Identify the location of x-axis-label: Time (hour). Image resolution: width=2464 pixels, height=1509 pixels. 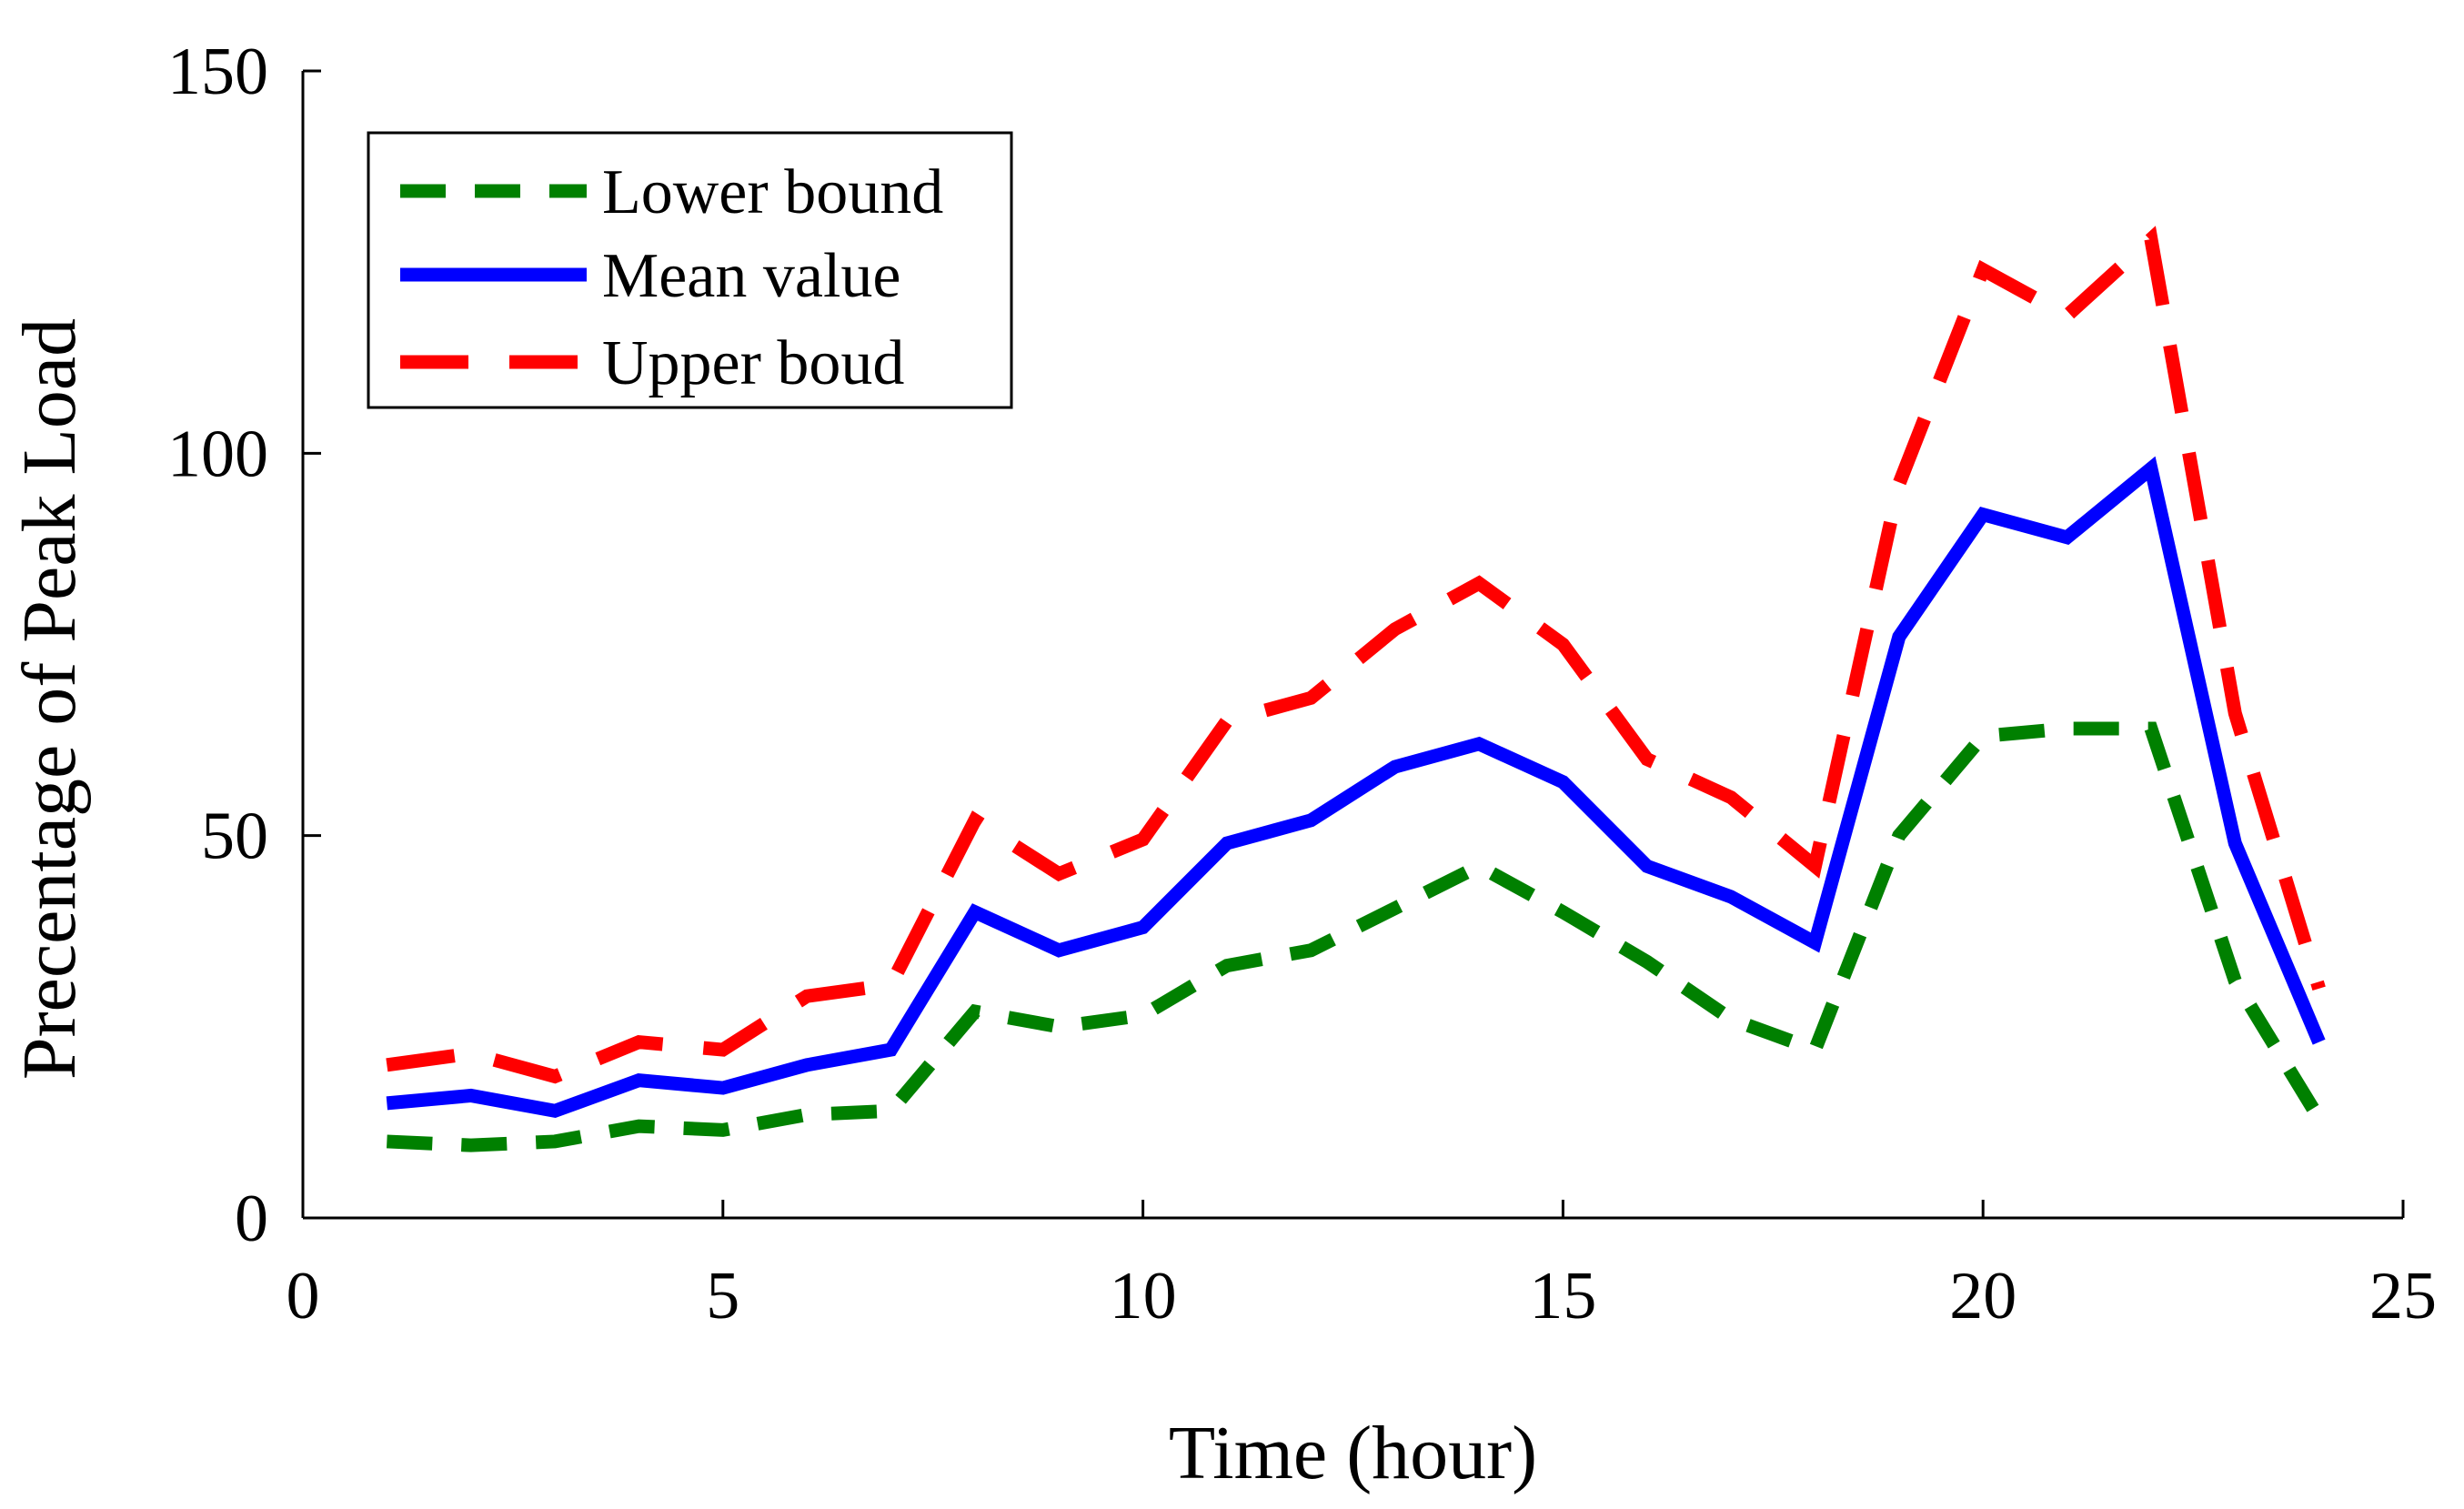
(1353, 1453).